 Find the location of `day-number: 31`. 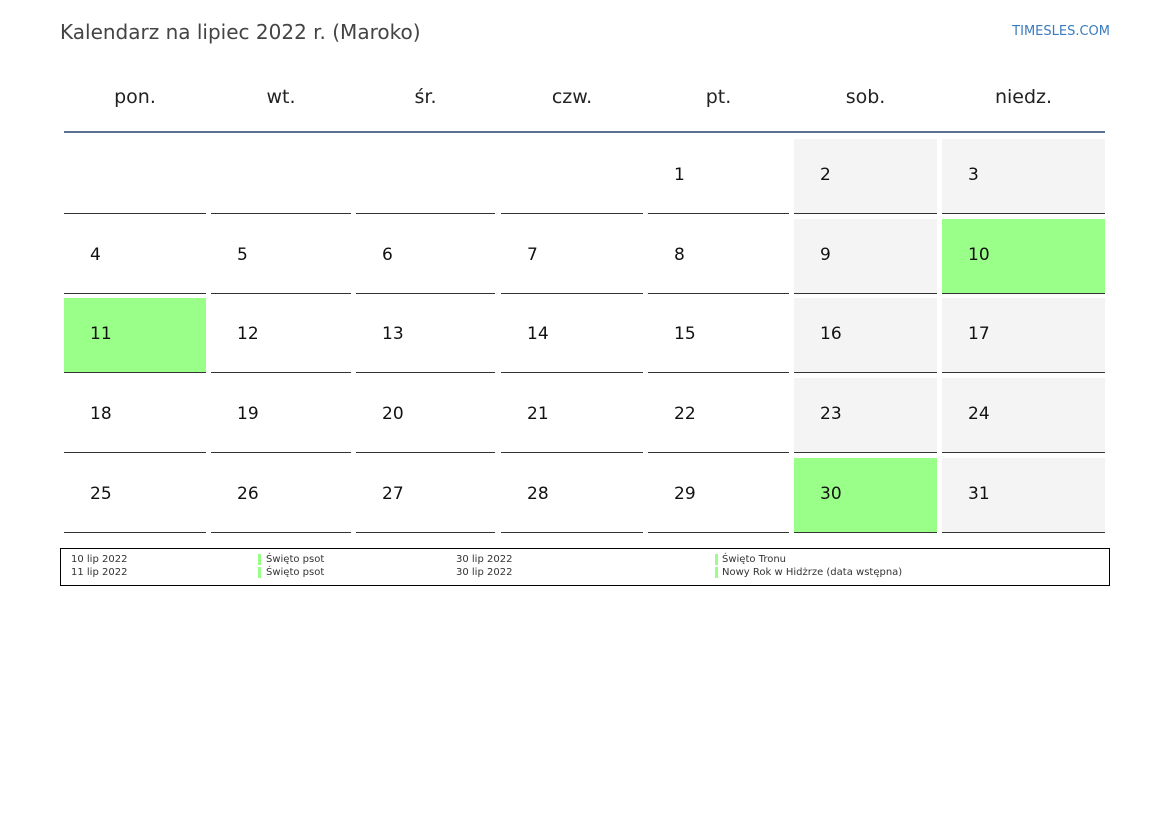

day-number: 31 is located at coordinates (979, 494).